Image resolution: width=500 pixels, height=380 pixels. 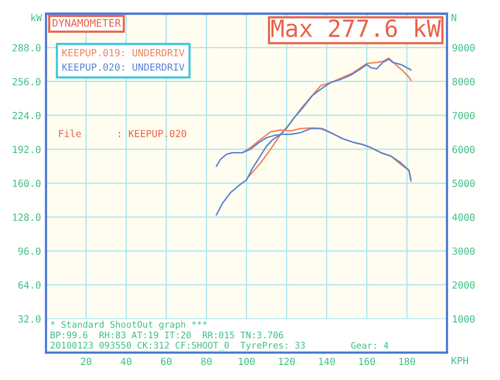 I want to click on x-tick-label: 180, so click(x=407, y=362).